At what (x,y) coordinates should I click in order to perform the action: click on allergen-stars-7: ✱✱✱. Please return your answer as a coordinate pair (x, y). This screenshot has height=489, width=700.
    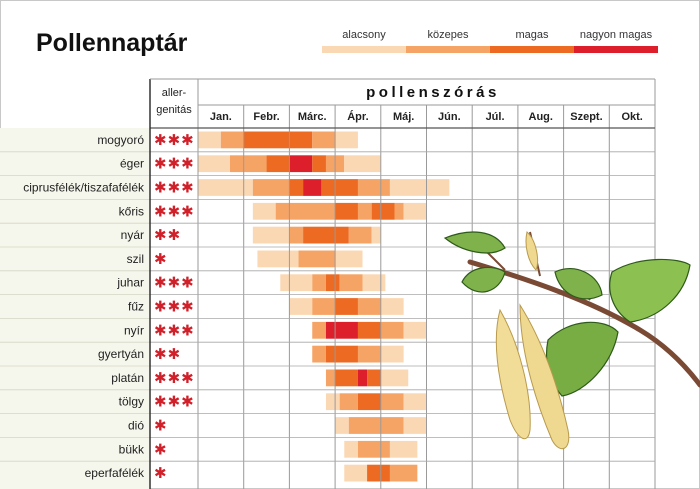
    Looking at the image, I should click on (174, 283).